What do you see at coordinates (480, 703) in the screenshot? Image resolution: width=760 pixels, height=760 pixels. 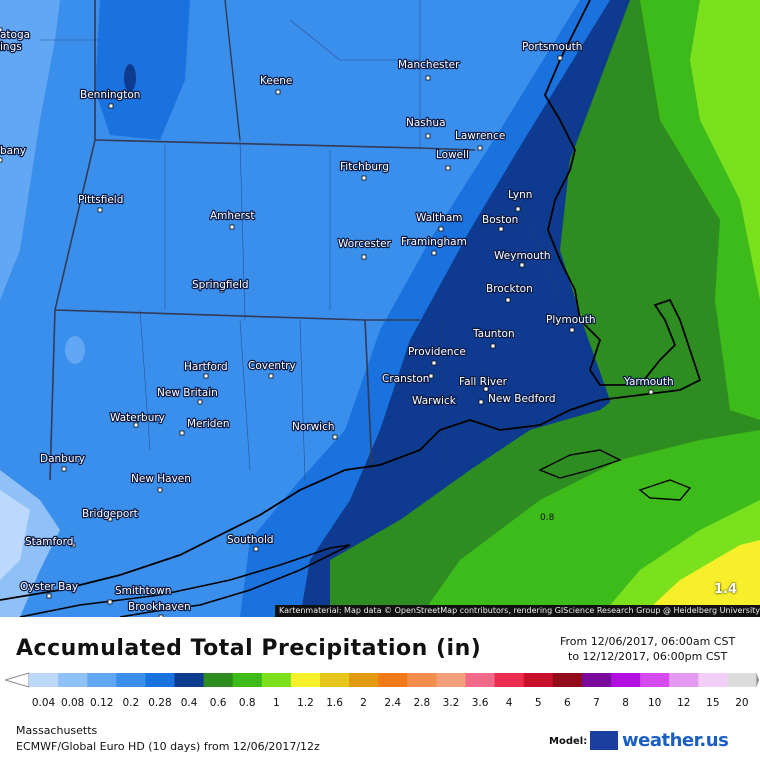 I see `legend-label: 3.6` at bounding box center [480, 703].